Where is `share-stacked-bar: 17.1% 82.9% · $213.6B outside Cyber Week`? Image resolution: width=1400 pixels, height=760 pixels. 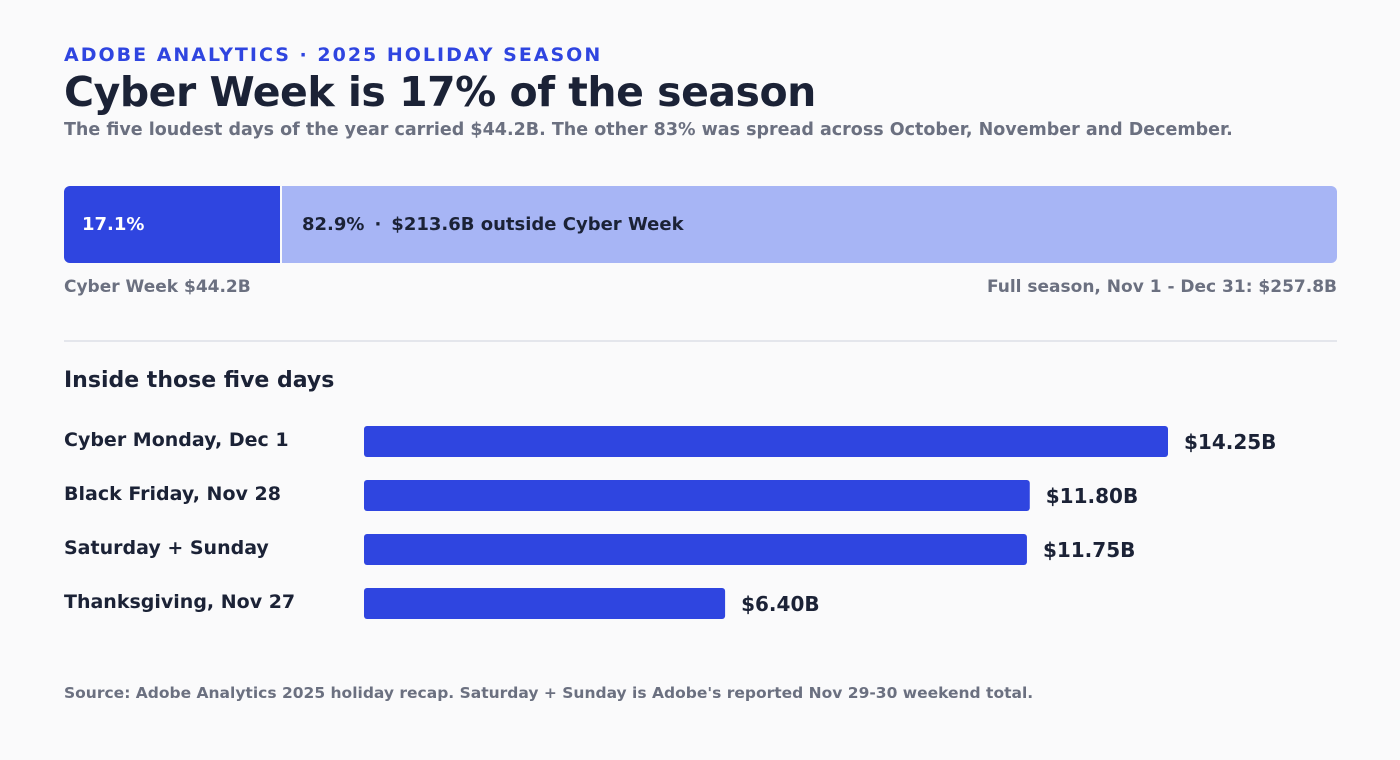
share-stacked-bar: 17.1% 82.9% · $213.6B outside Cyber Week is located at coordinates (700, 224).